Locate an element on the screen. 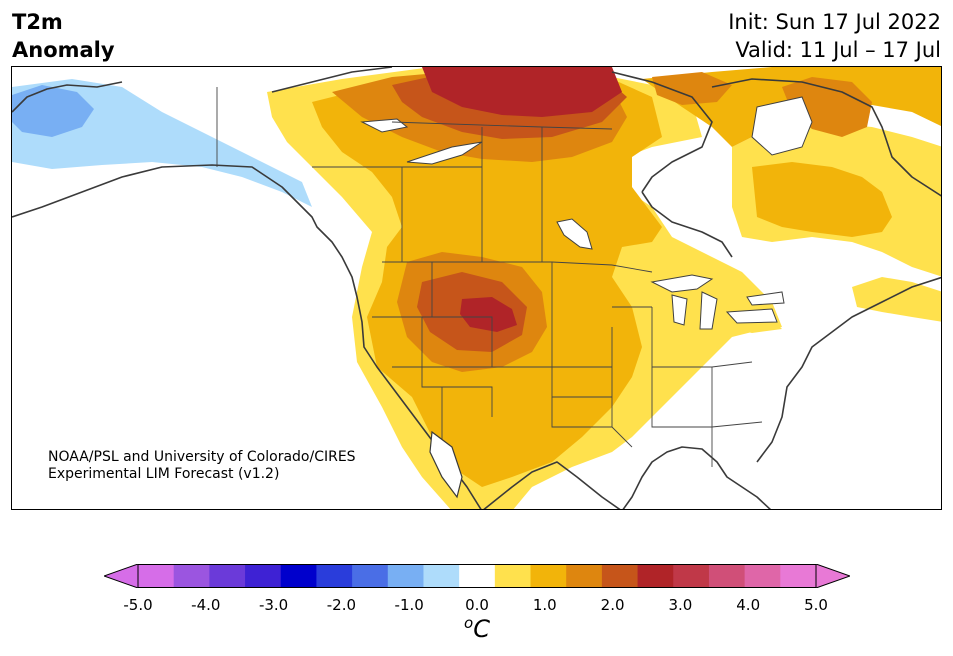 This screenshot has width=953, height=656. colorbar-tick-label: -5.0 is located at coordinates (138, 605).